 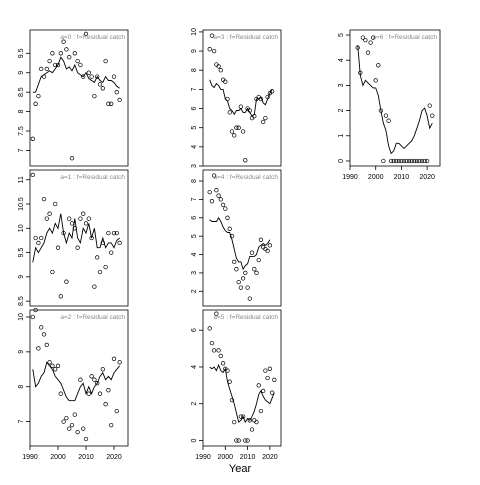 I want to click on panel-label: a=3 : f=Residual catch, so click(x=245, y=37).